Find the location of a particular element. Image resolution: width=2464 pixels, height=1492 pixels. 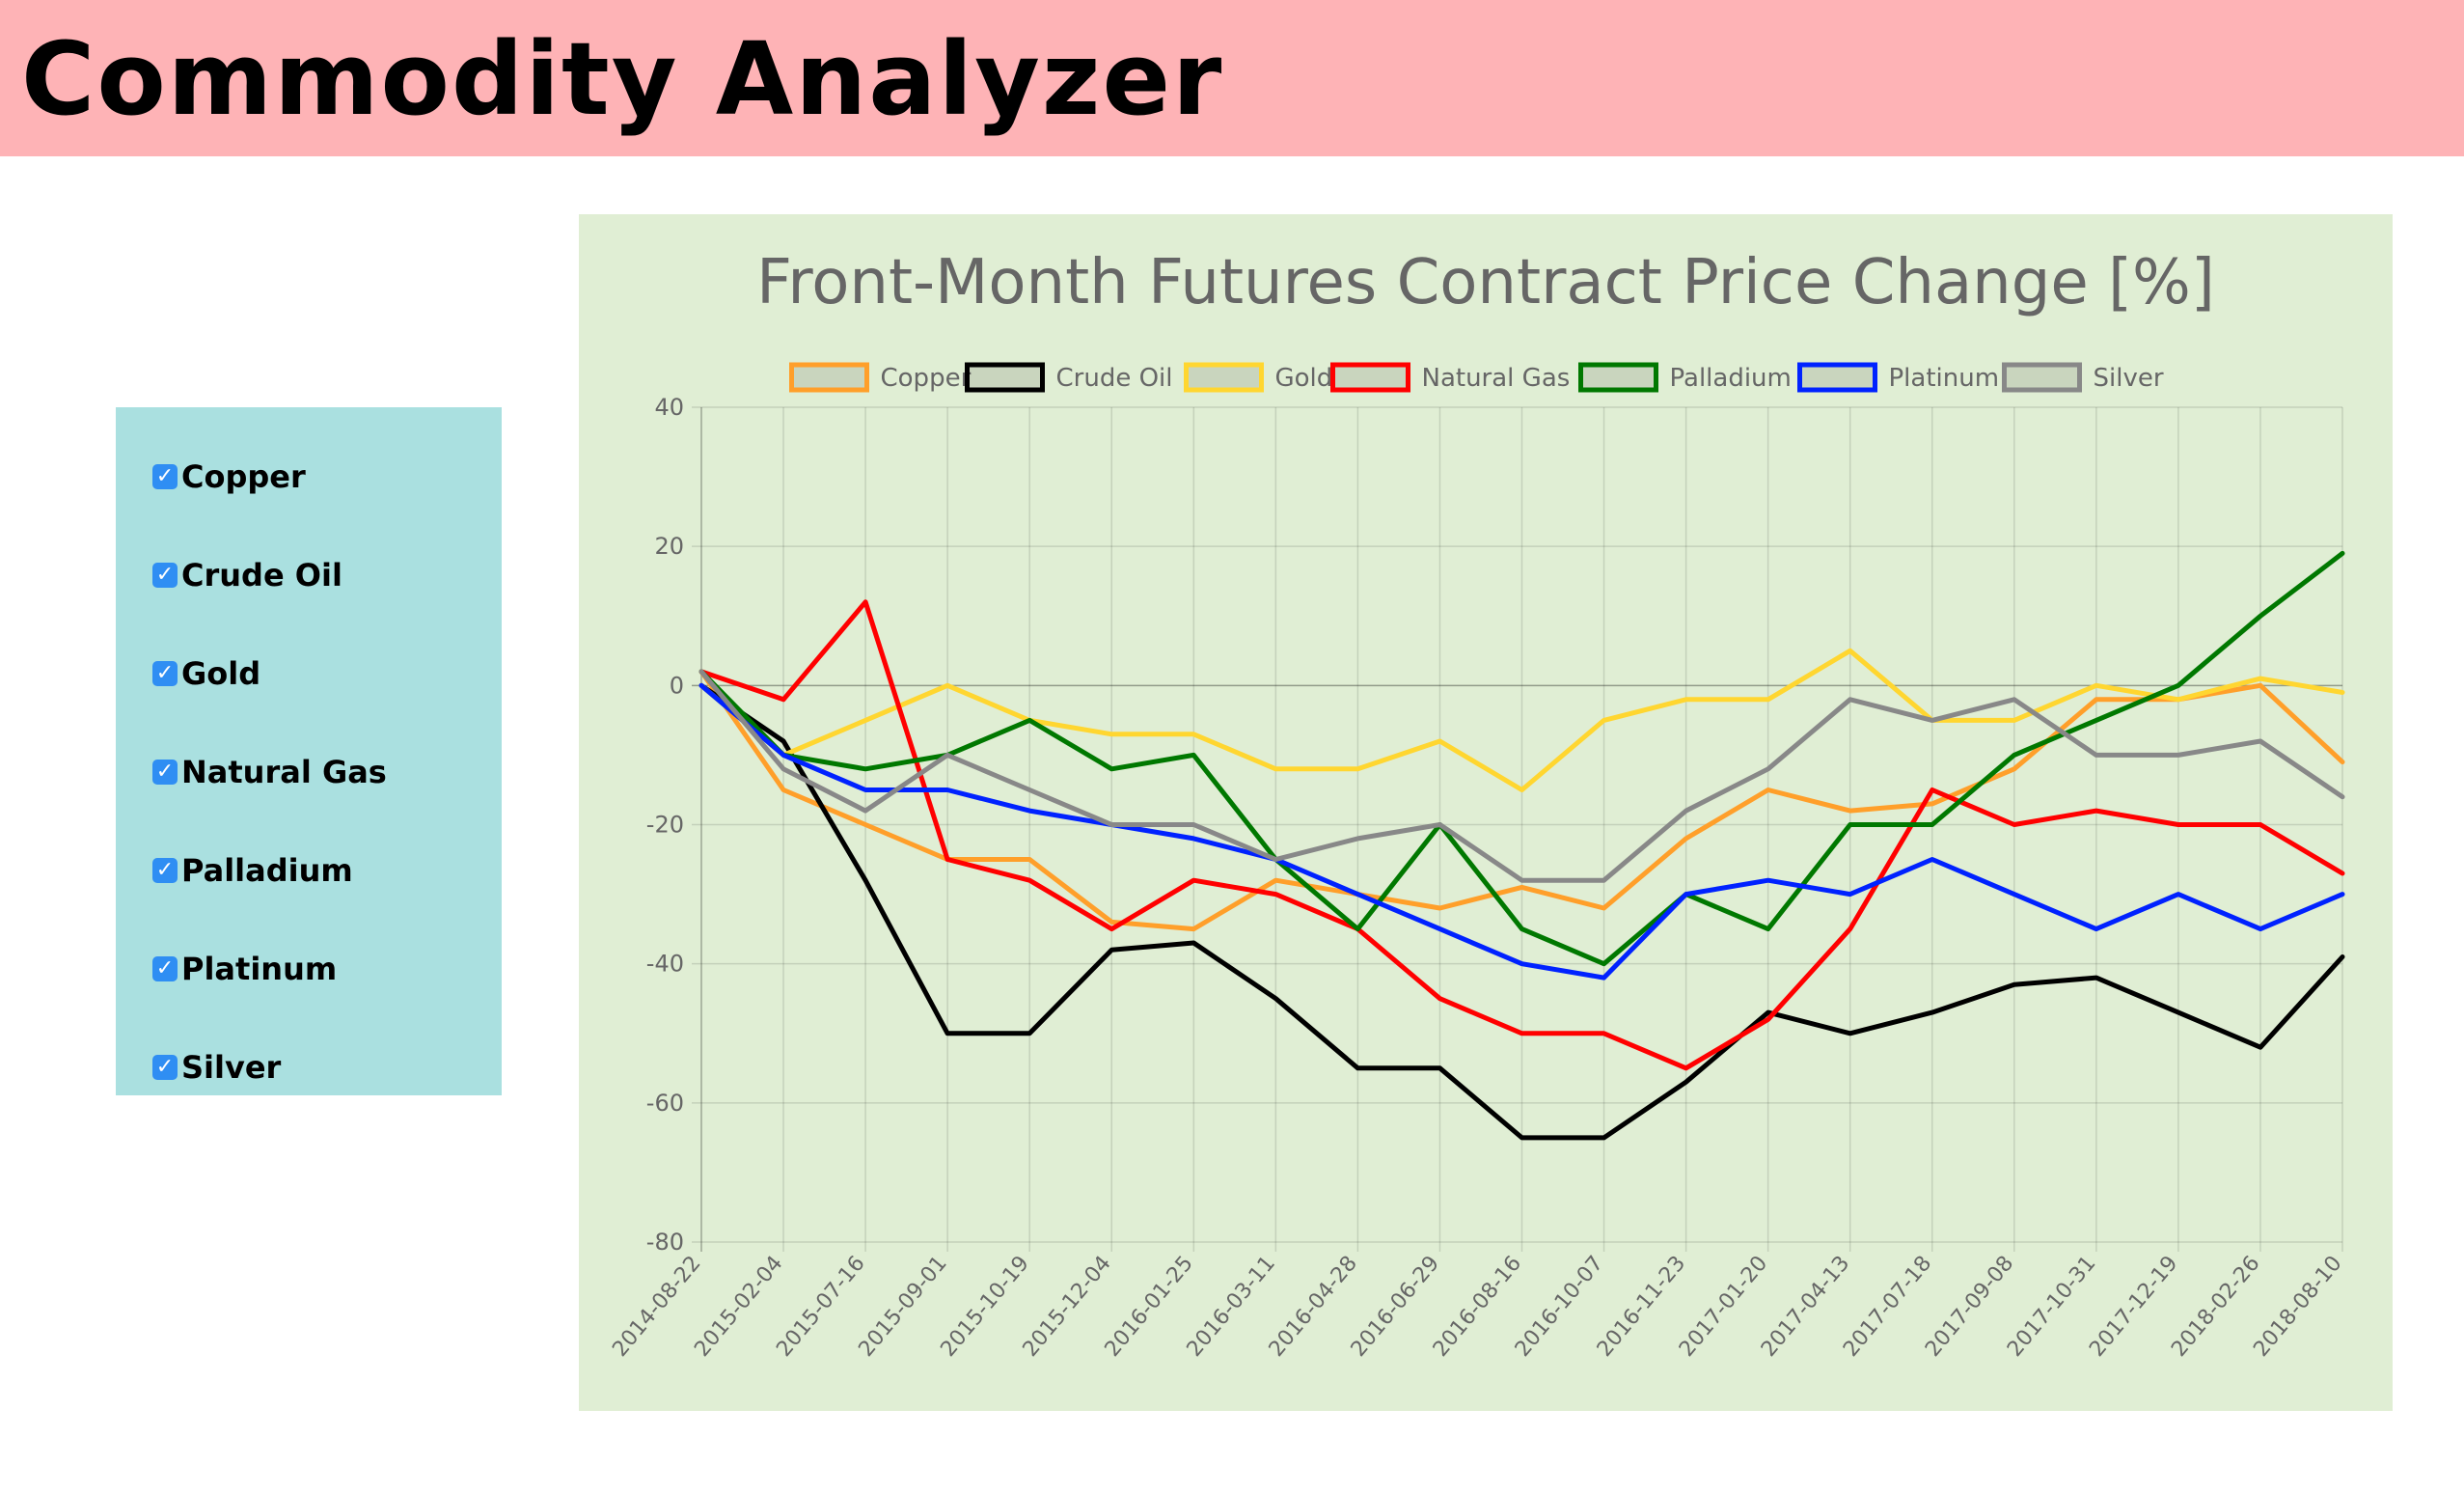

filter-item-silver: ✓ Silver is located at coordinates (216, 1067).